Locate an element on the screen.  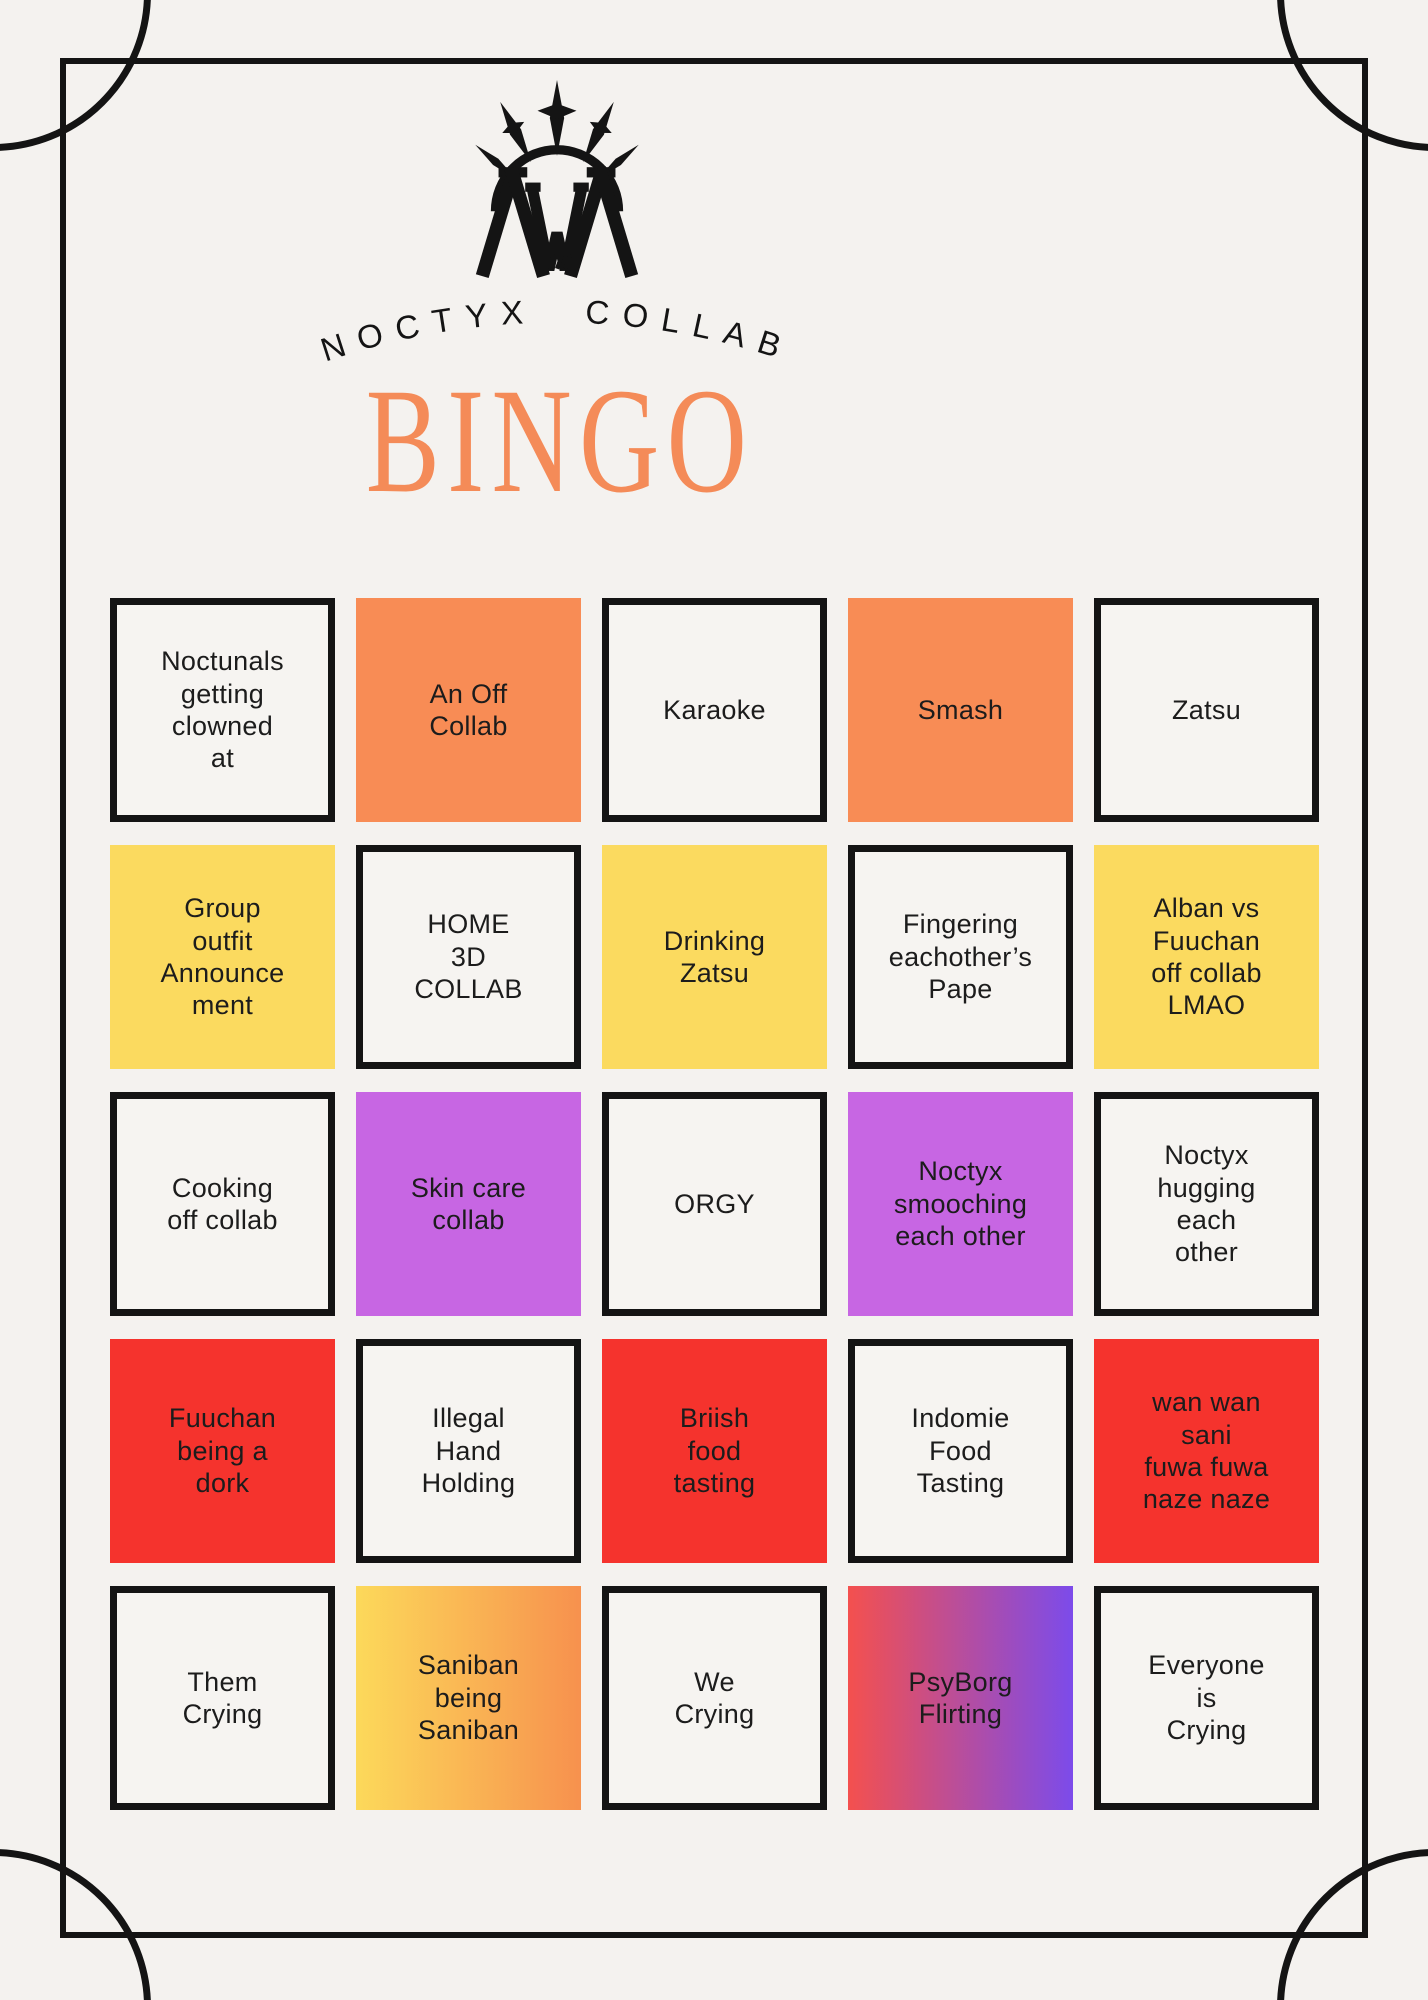
cell-text: Fingering eachother’s Pape is located at coordinates (960, 957).